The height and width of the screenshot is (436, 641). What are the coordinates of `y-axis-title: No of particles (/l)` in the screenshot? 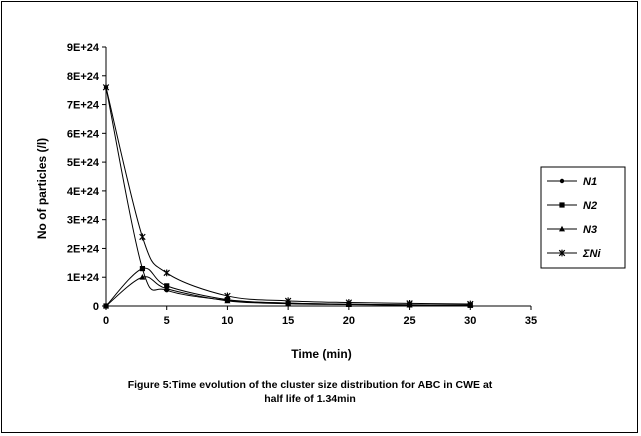 It's located at (42, 188).